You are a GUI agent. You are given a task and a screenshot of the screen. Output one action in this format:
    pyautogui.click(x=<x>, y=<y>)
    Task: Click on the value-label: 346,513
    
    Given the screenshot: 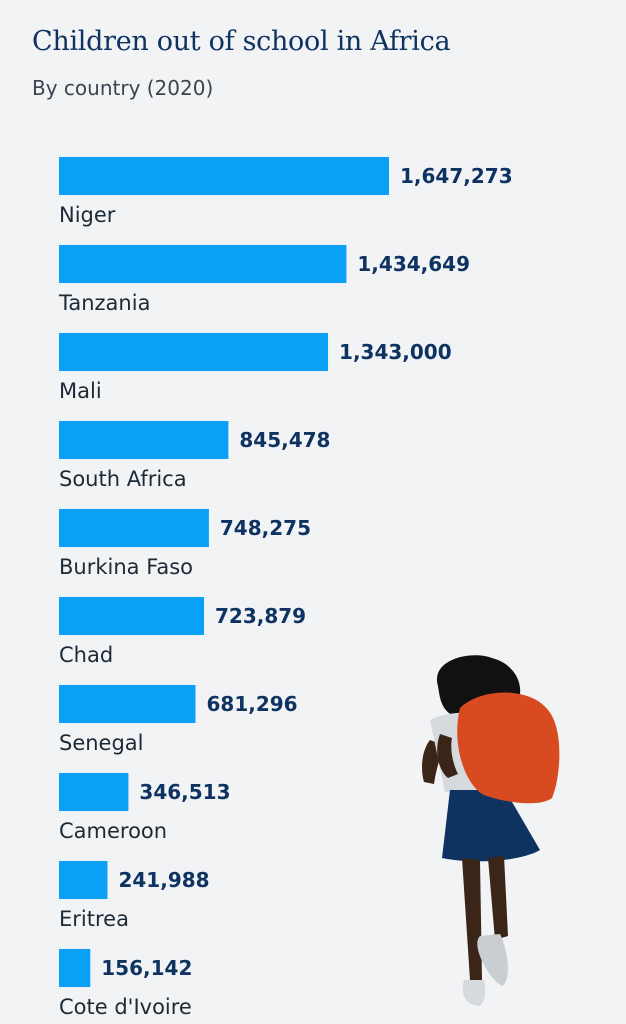 What is the action you would take?
    pyautogui.click(x=184, y=792)
    